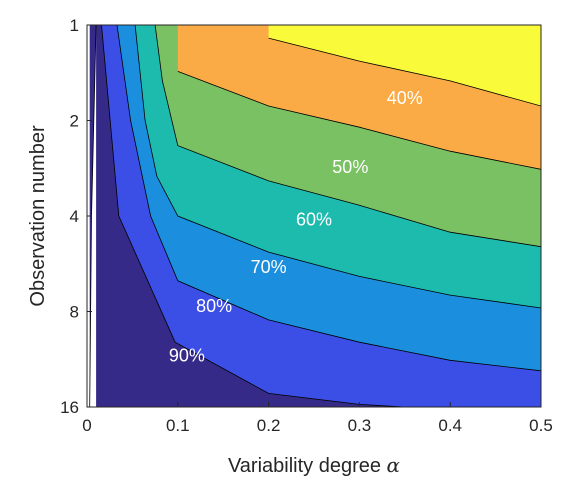 The image size is (578, 484). Describe the element at coordinates (350, 167) in the screenshot. I see `contour-label: 50%` at that location.